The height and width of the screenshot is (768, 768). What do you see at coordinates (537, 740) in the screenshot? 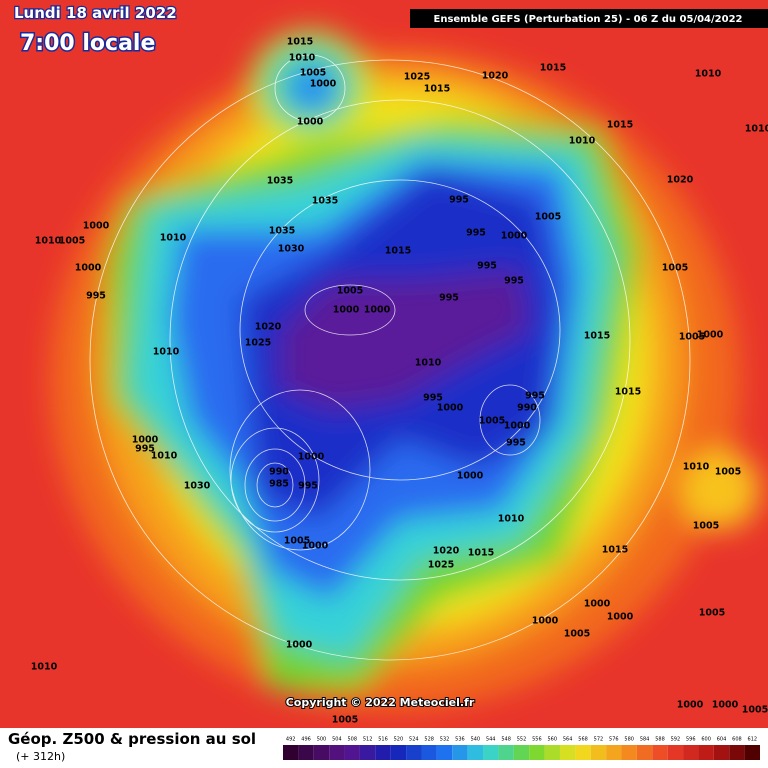
I see `colorbar-label: 556` at bounding box center [537, 740].